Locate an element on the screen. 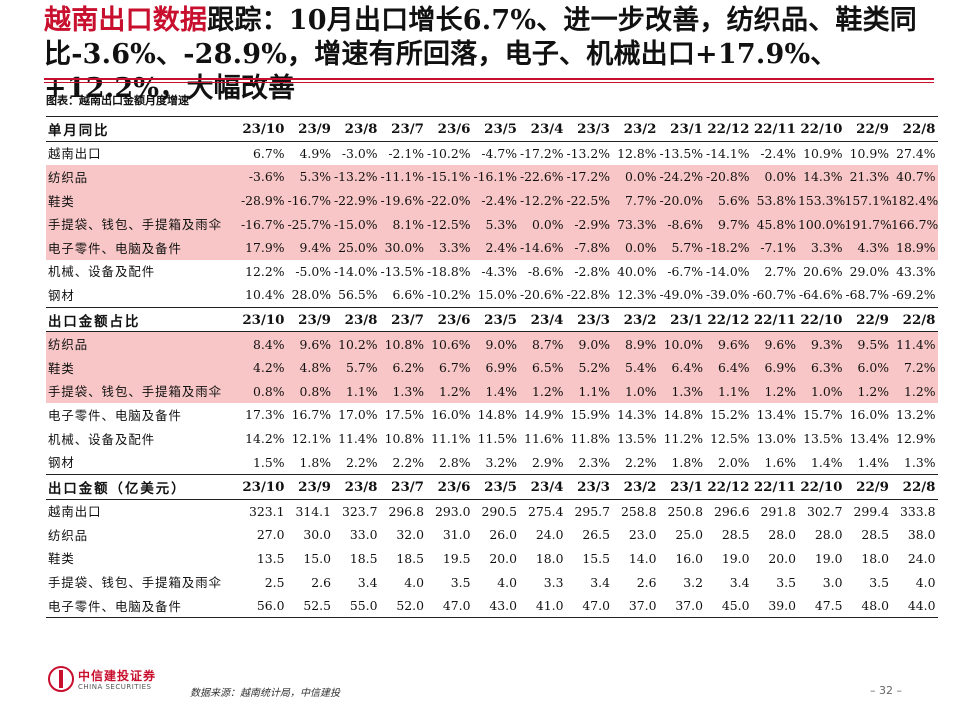  table-cell: 8.7% is located at coordinates (542, 343).